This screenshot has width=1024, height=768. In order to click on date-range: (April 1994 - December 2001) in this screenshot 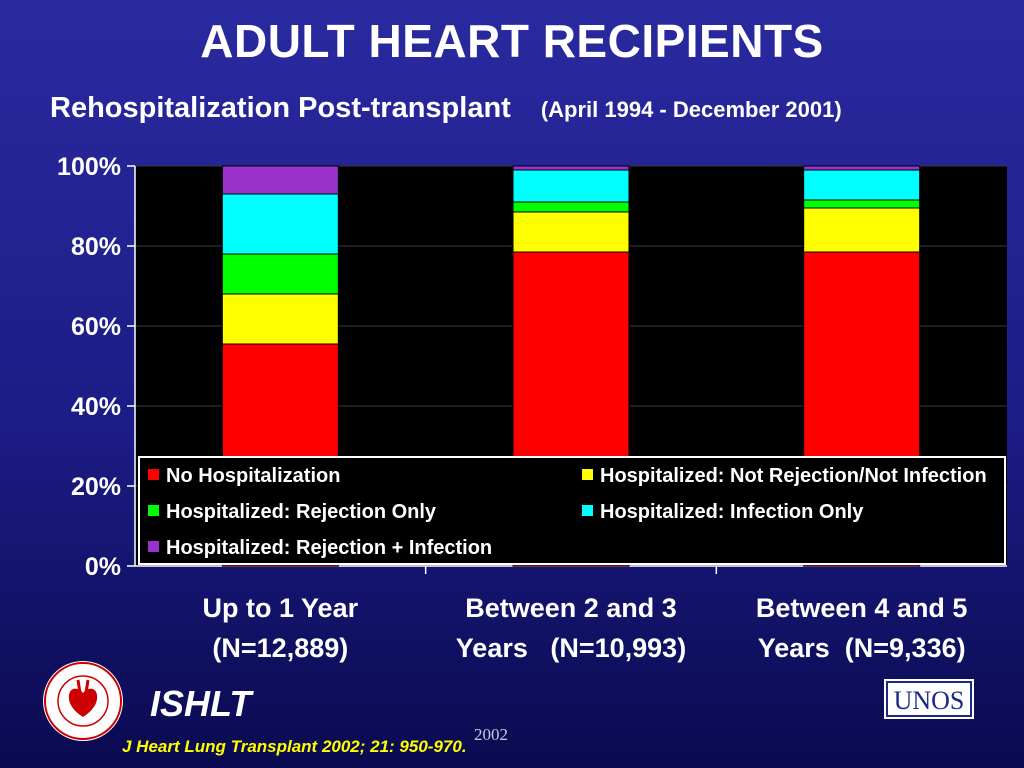, I will do `click(691, 109)`.